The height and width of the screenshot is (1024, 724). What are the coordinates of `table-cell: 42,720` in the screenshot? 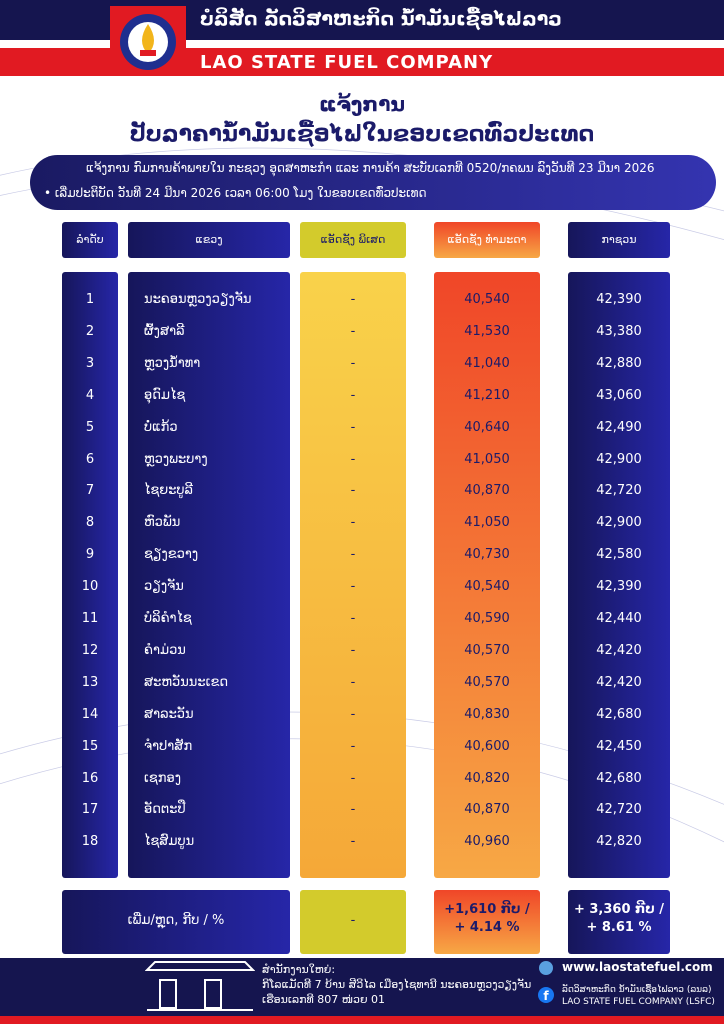 It's located at (619, 491).